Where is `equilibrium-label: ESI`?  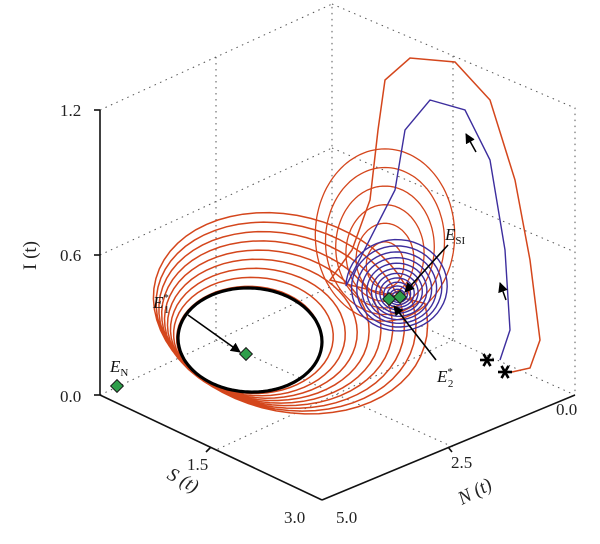
equilibrium-label: ESI is located at coordinates (455, 236).